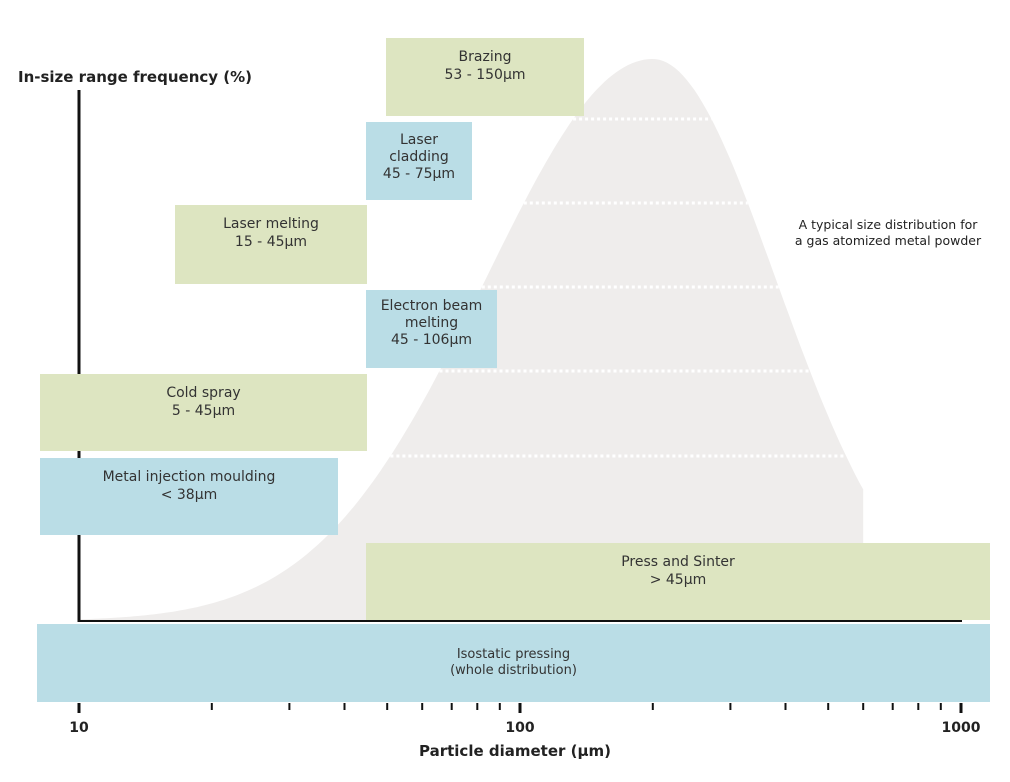 The image size is (1010, 782). What do you see at coordinates (520, 728) in the screenshot?
I see `x-tick-label-100: 100` at bounding box center [520, 728].